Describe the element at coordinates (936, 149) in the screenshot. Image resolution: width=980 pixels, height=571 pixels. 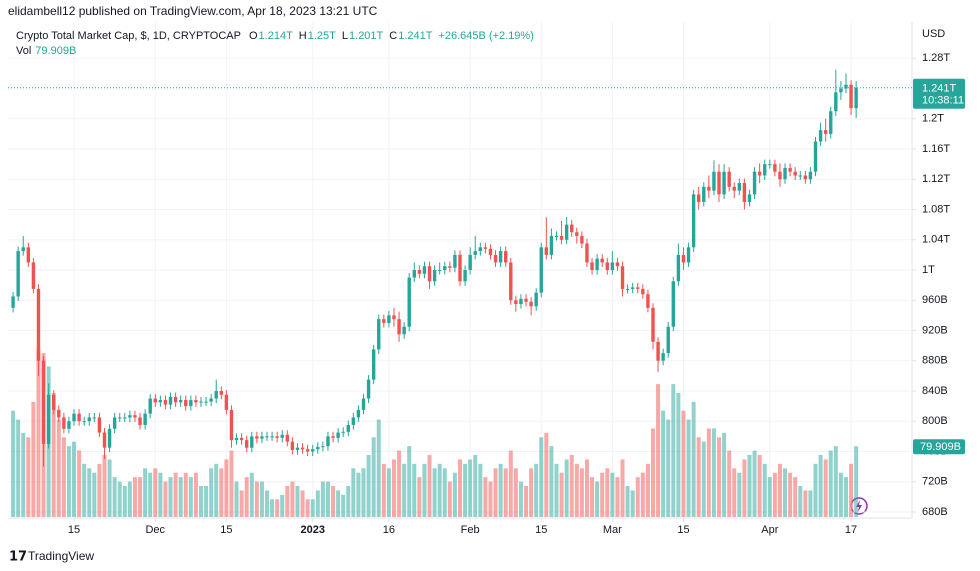
I see `y-tick-label: 1.16T` at that location.